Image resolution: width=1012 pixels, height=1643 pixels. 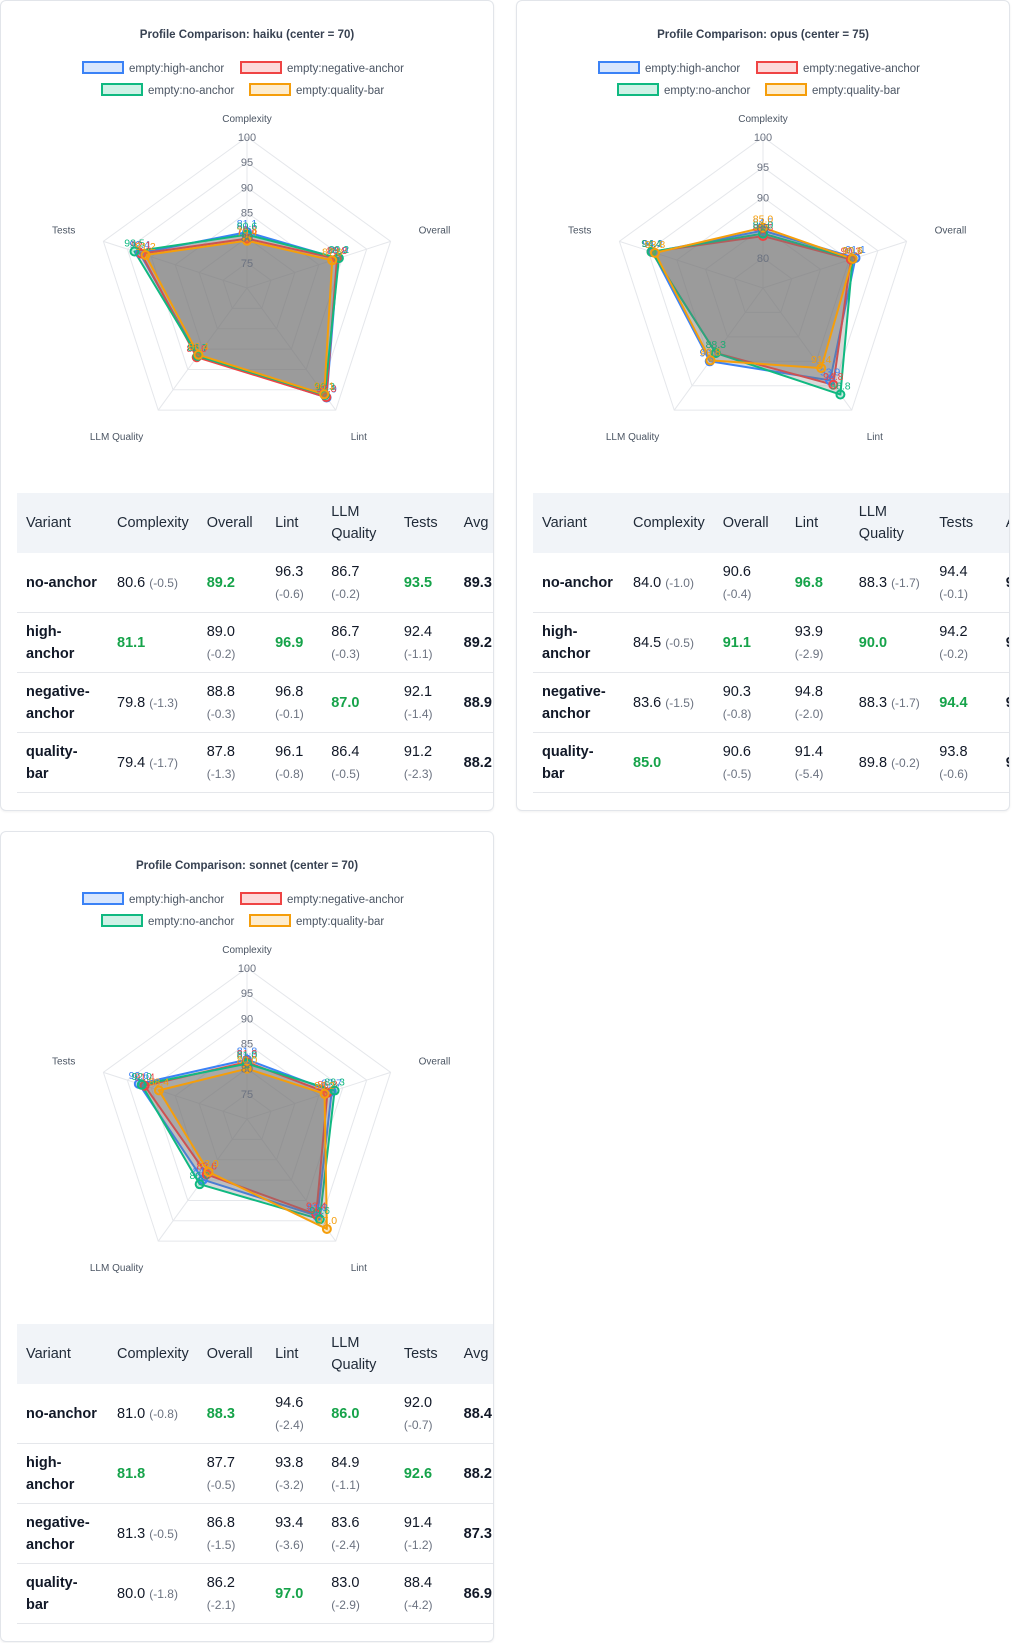 I want to click on metric-cell: 86.7 (-0.2), so click(x=358, y=583).